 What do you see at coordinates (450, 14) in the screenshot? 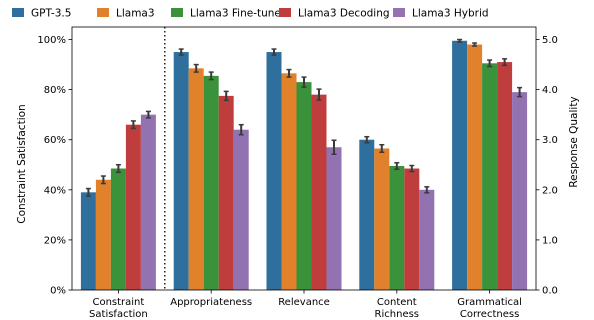
I see `legend-label-4: Llama3 Hybrid` at bounding box center [450, 14].